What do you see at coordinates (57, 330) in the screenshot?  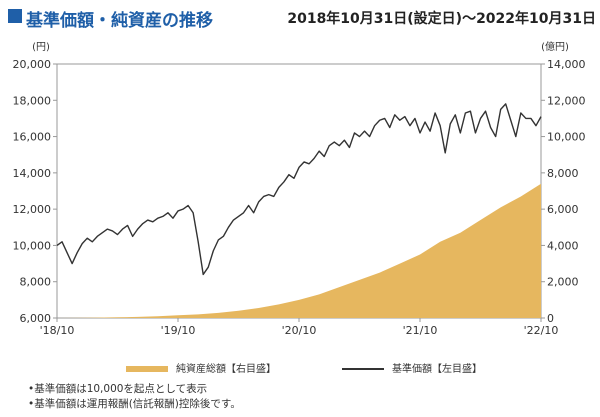 I see `x-tick-label: '18/10` at bounding box center [57, 330].